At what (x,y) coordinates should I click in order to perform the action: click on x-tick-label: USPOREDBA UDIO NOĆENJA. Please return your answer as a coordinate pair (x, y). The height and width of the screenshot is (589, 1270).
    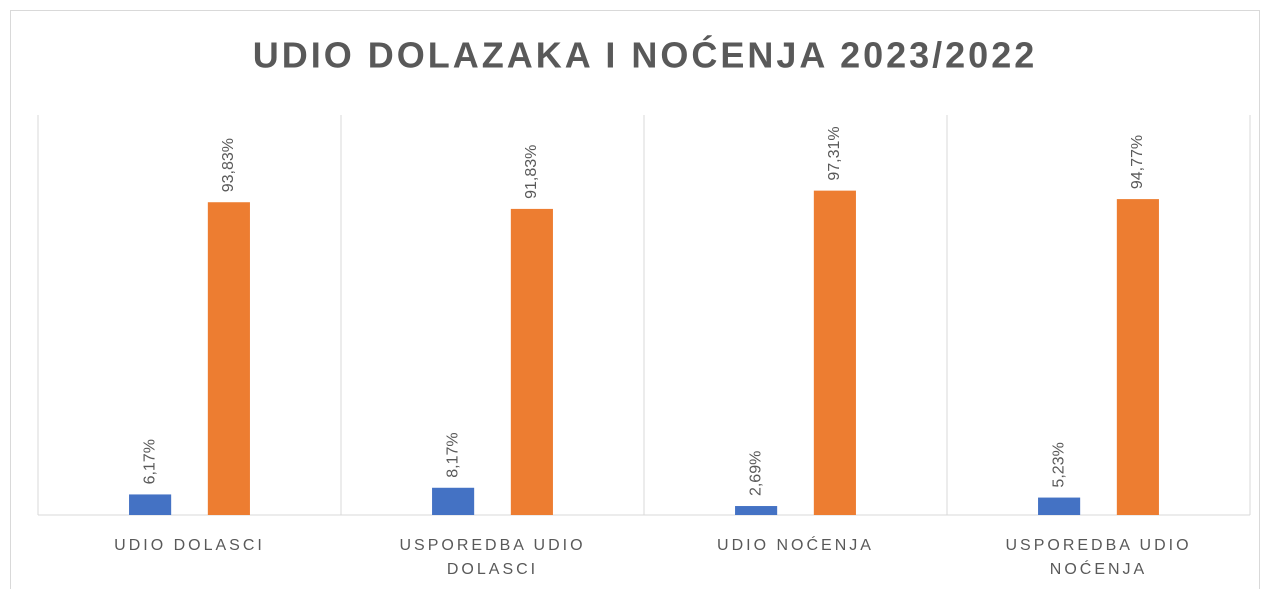
    Looking at the image, I should click on (1098, 557).